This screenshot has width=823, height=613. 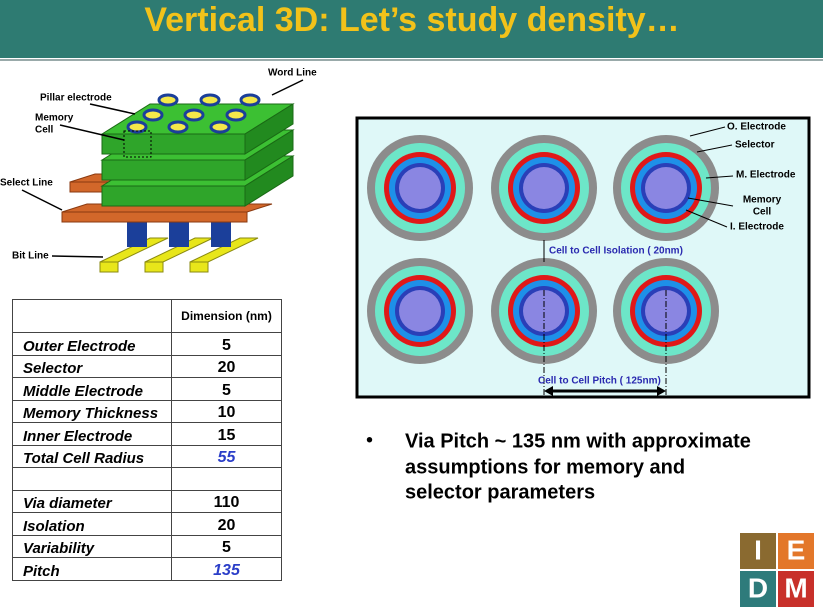 I want to click on callout-label: Cell, so click(x=762, y=212).